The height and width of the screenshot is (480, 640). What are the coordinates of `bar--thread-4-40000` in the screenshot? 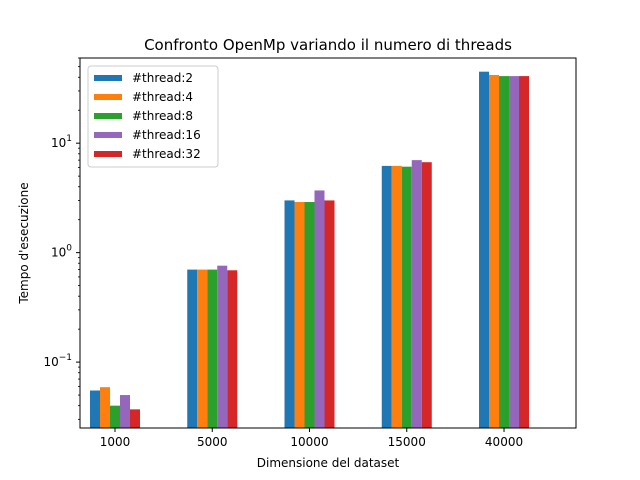 It's located at (494, 251).